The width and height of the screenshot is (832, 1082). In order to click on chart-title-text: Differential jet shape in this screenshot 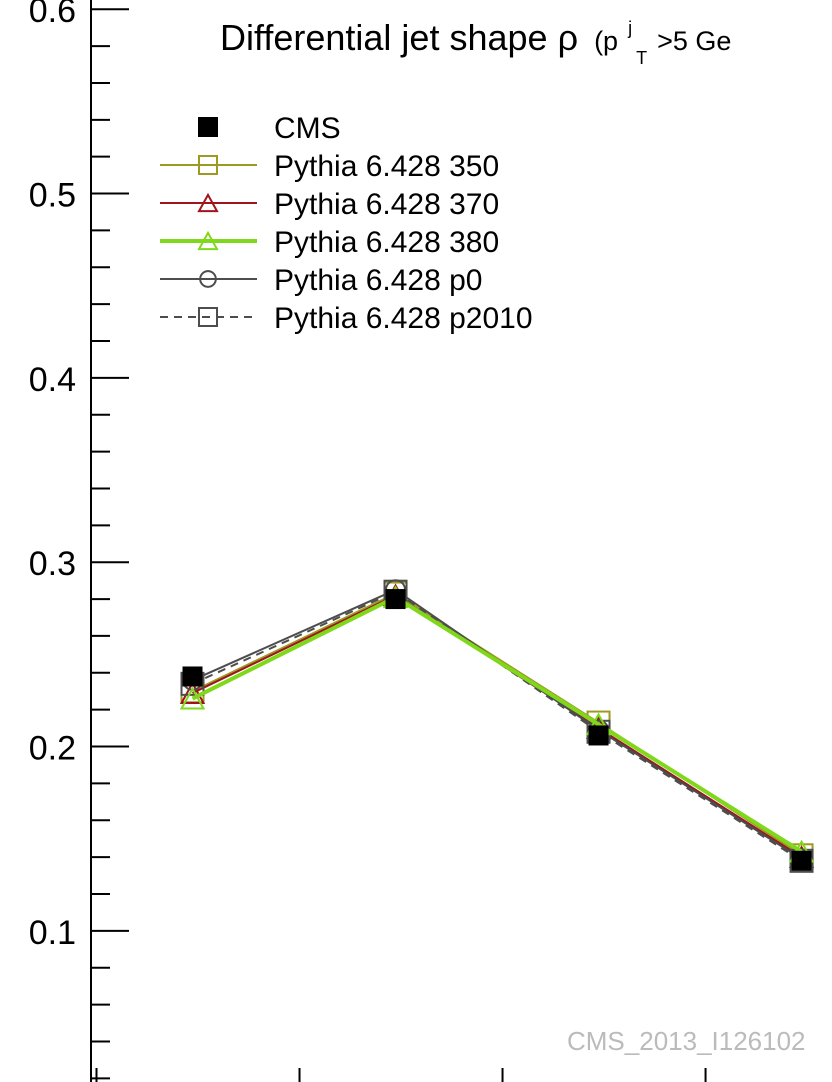, I will do `click(384, 37)`.